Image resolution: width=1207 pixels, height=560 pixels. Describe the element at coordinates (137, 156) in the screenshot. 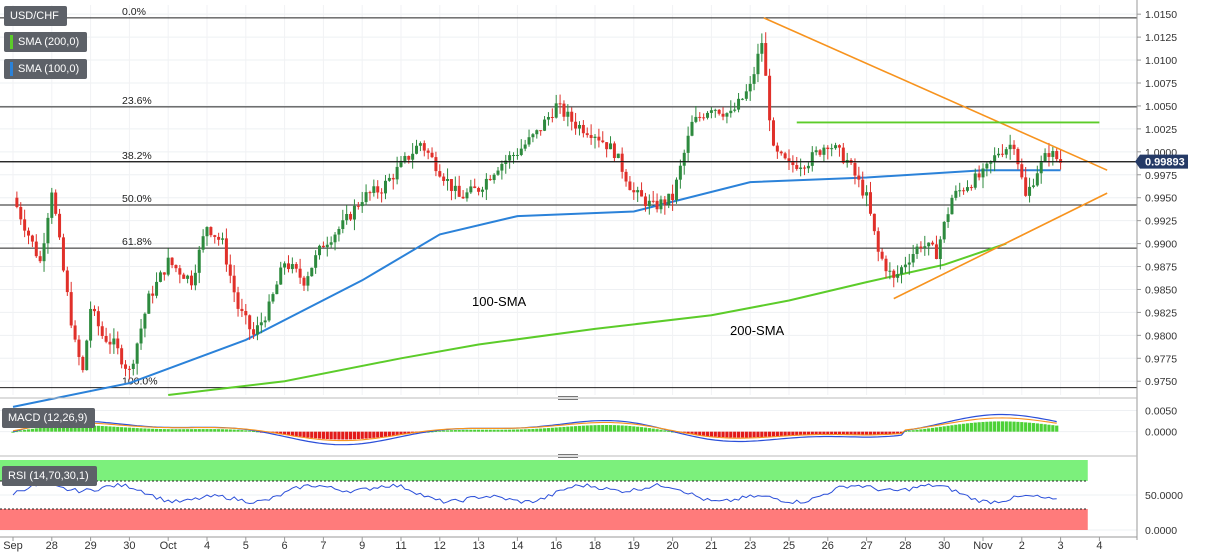

I see `fib-label: 38.2%` at that location.